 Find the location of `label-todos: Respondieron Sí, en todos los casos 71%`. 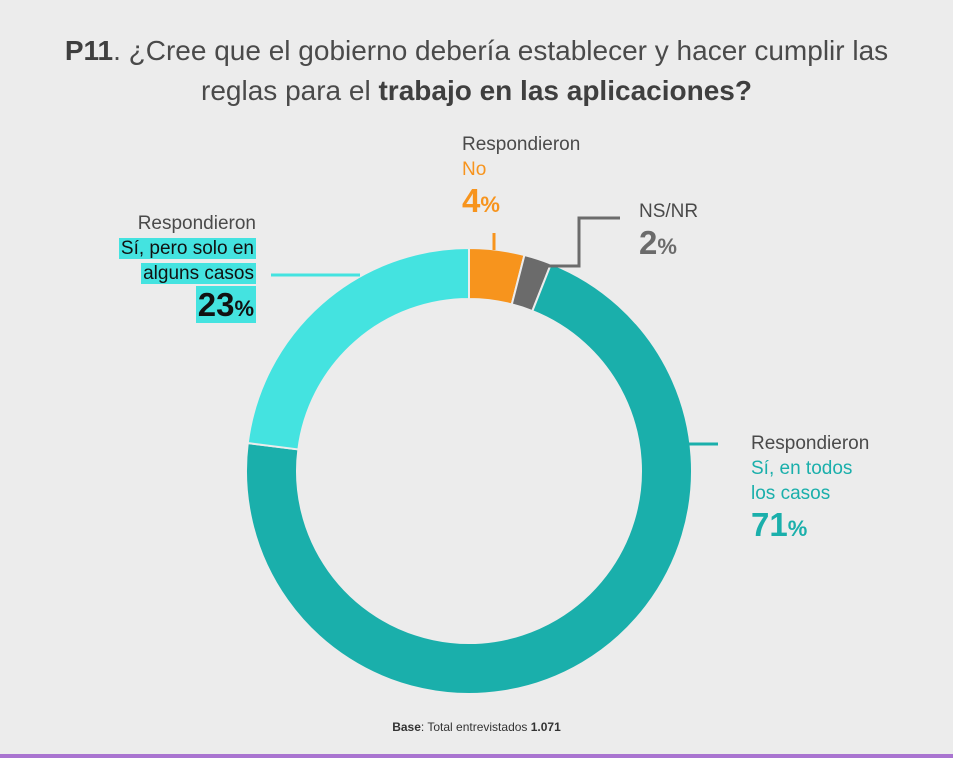

label-todos: Respondieron Sí, en todos los casos 71% is located at coordinates (810, 489).